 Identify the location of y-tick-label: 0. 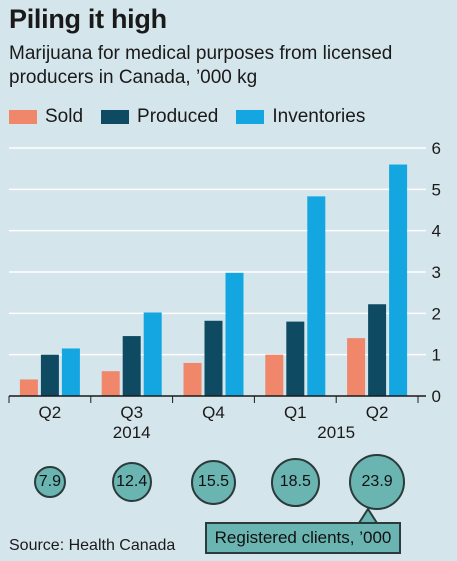
(436, 396).